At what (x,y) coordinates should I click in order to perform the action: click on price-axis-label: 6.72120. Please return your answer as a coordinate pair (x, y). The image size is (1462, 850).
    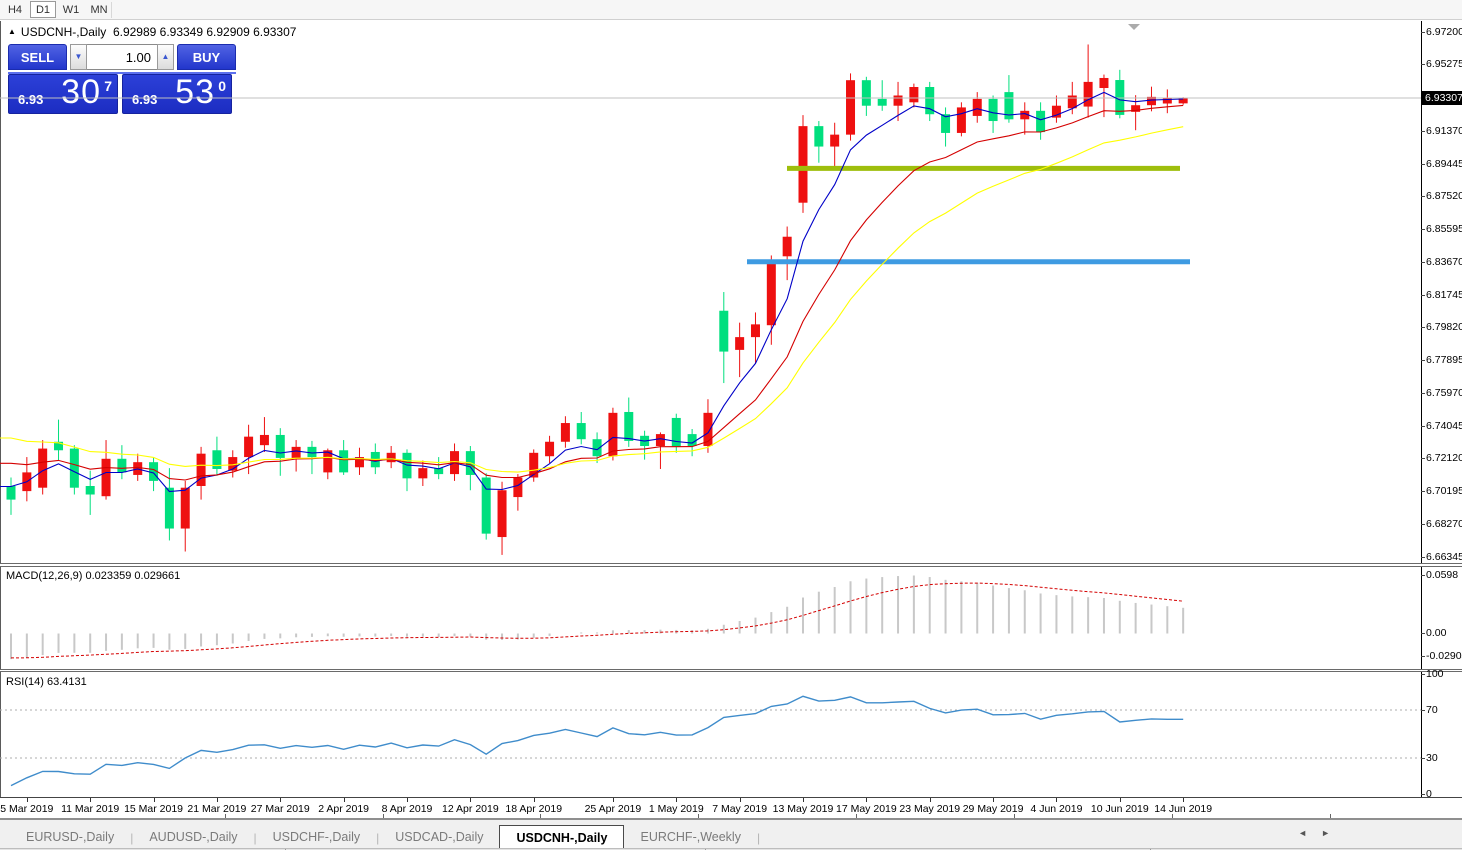
    Looking at the image, I should click on (1444, 458).